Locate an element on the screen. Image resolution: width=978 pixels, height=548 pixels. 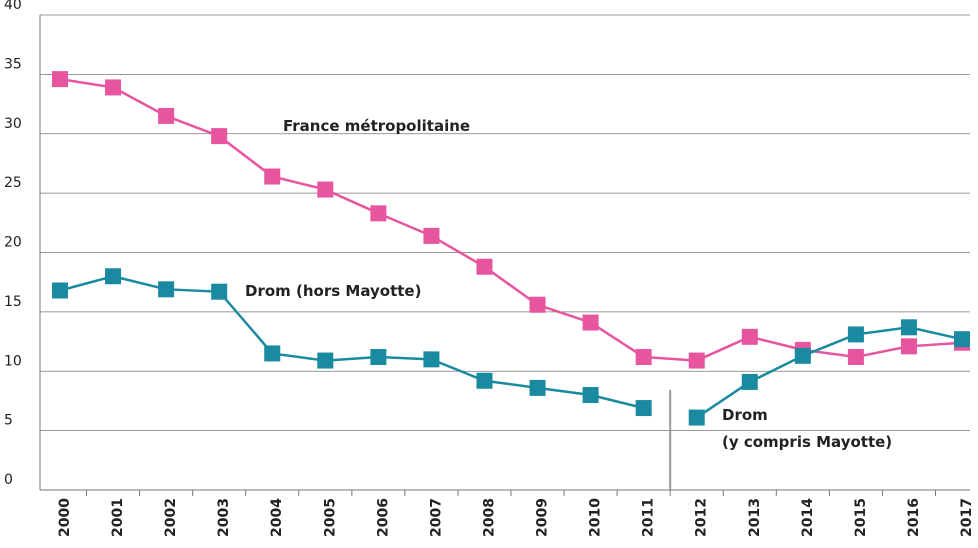
x-tick-label: 2015 is located at coordinates (861, 517).